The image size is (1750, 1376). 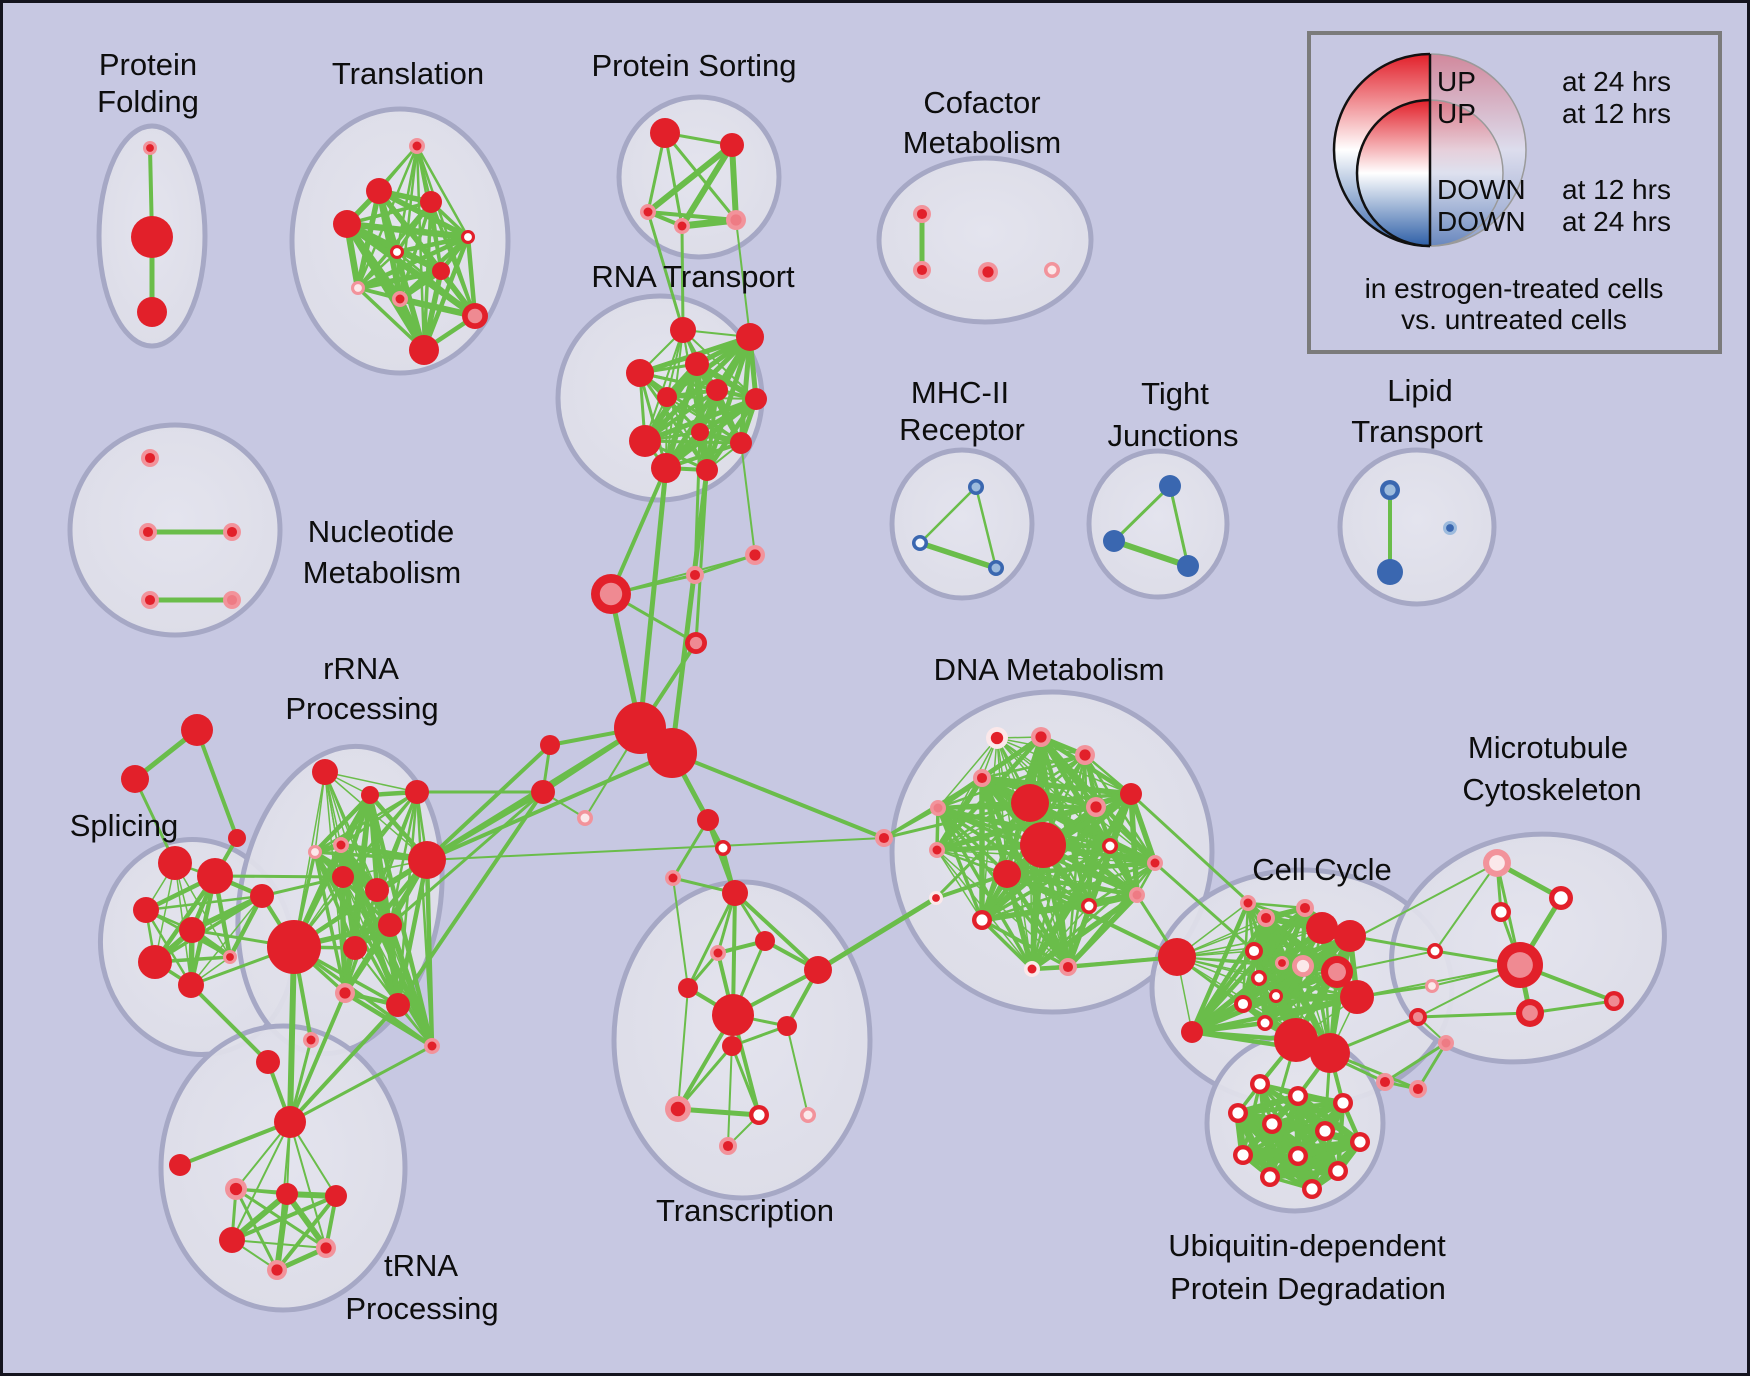 I want to click on legend-caption-line-1: vs. untreated cells, so click(x=1514, y=319).